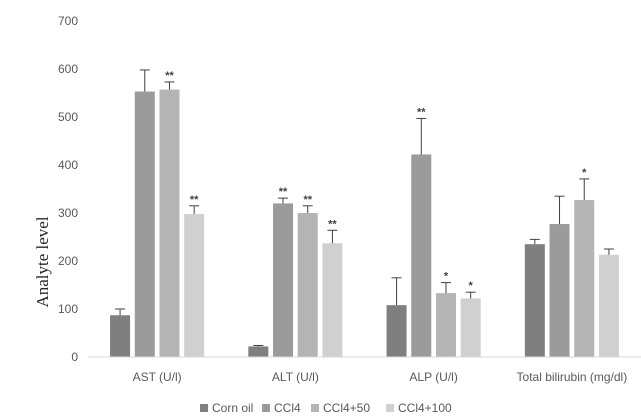  Describe the element at coordinates (295, 271) in the screenshot. I see `bar-group: ** ** **` at that location.